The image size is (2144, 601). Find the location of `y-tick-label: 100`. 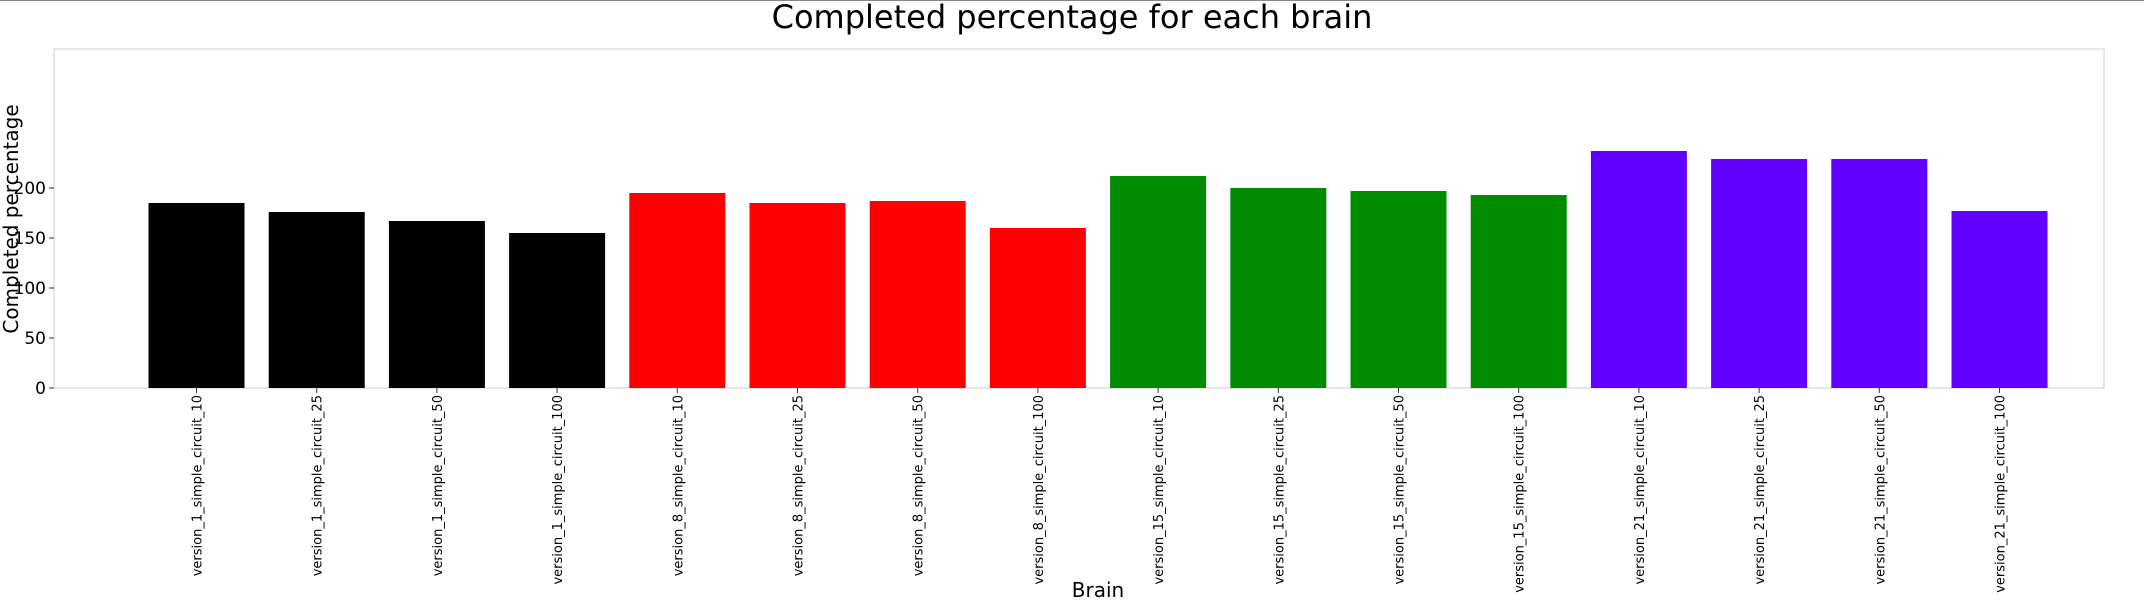

y-tick-label: 100 is located at coordinates (30, 289).